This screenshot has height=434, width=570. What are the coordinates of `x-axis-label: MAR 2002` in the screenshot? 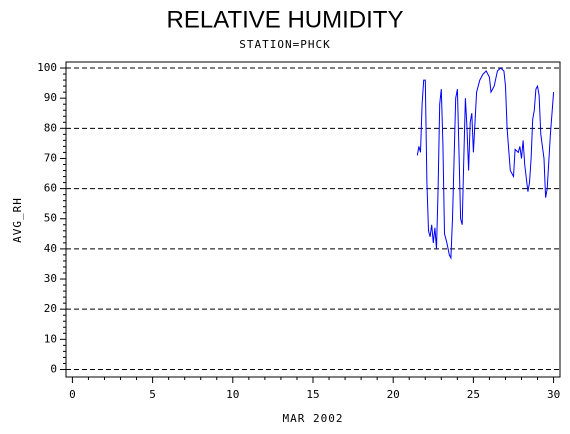 It's located at (313, 418).